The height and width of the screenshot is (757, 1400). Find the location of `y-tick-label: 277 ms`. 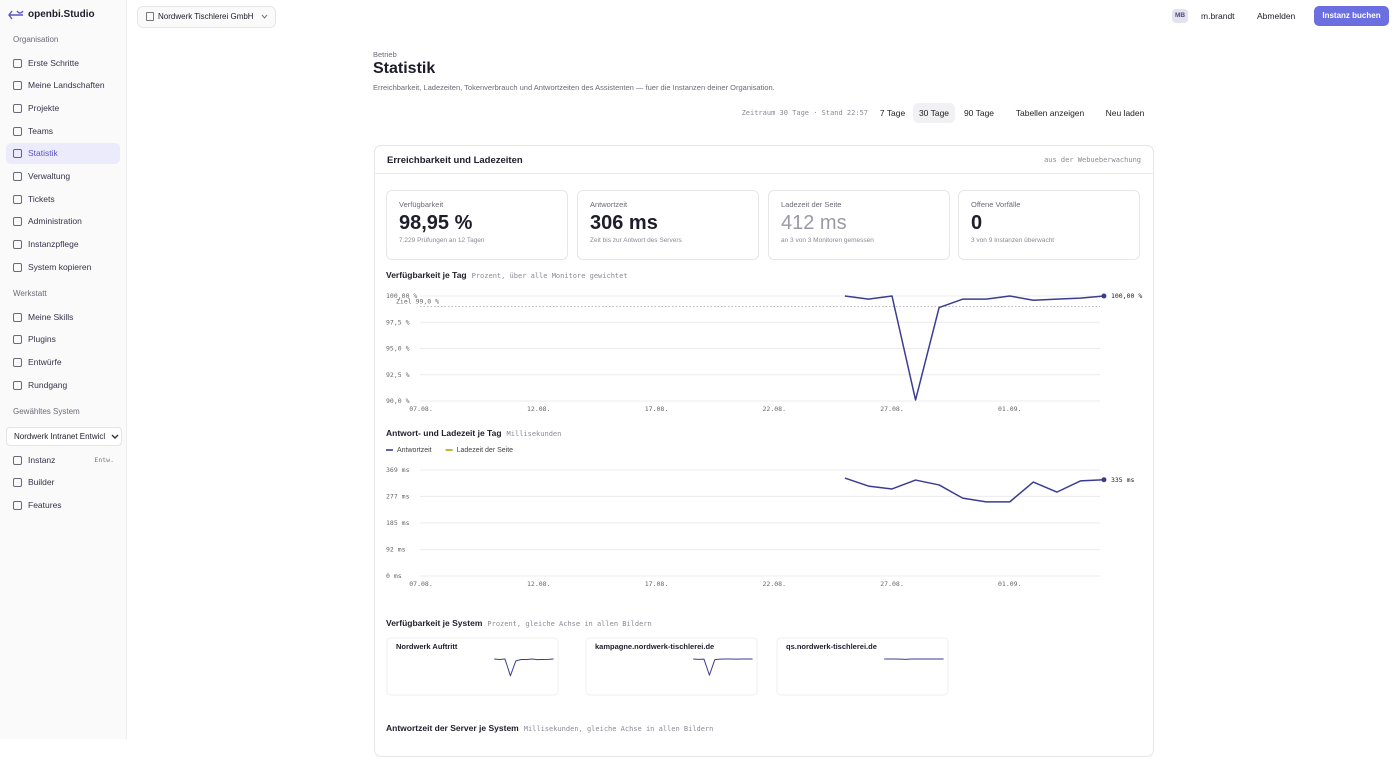

y-tick-label: 277 ms is located at coordinates (398, 496).